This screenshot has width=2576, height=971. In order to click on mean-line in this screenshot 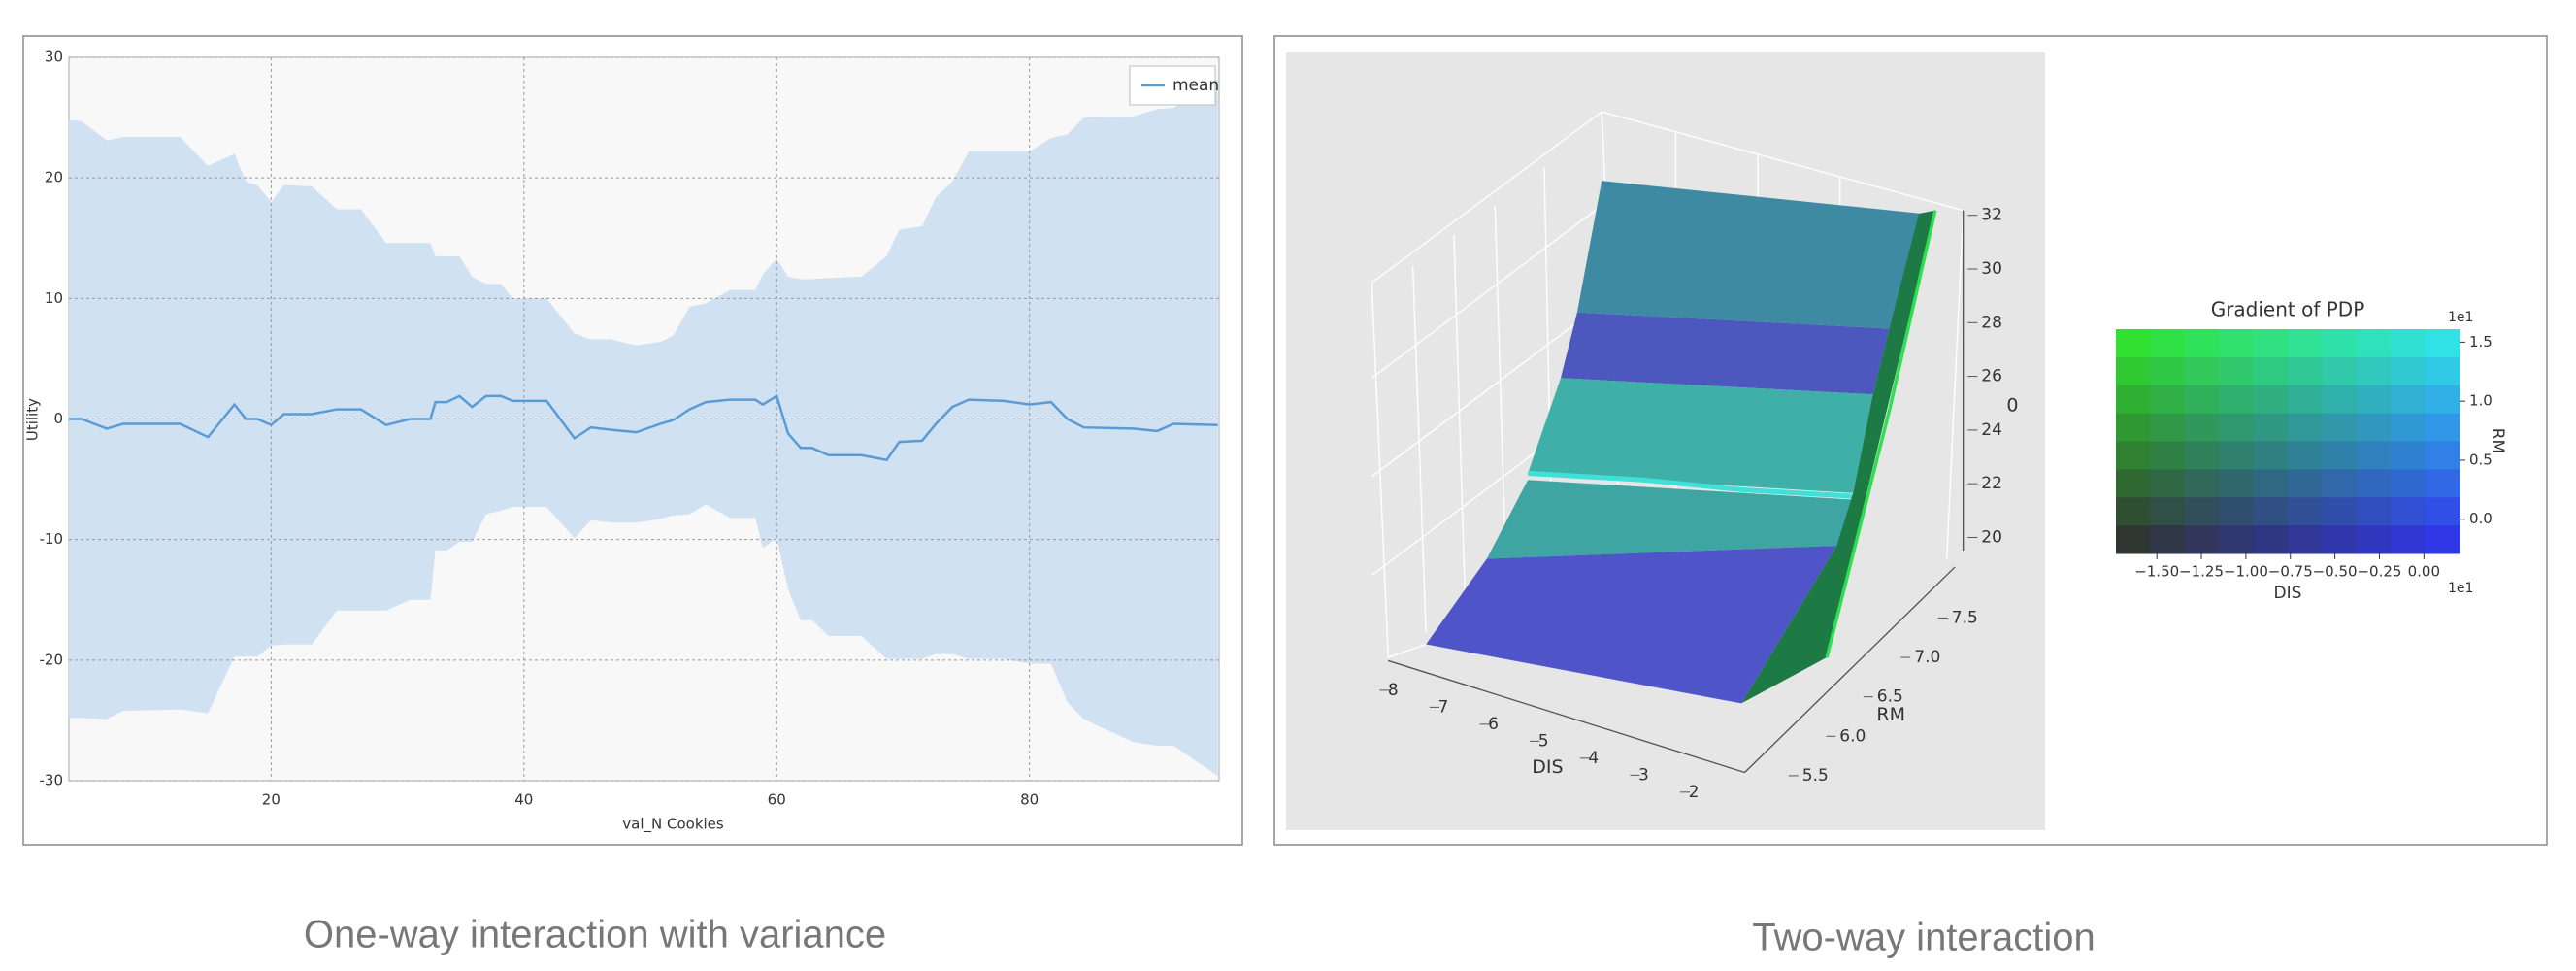, I will do `click(643, 428)`.